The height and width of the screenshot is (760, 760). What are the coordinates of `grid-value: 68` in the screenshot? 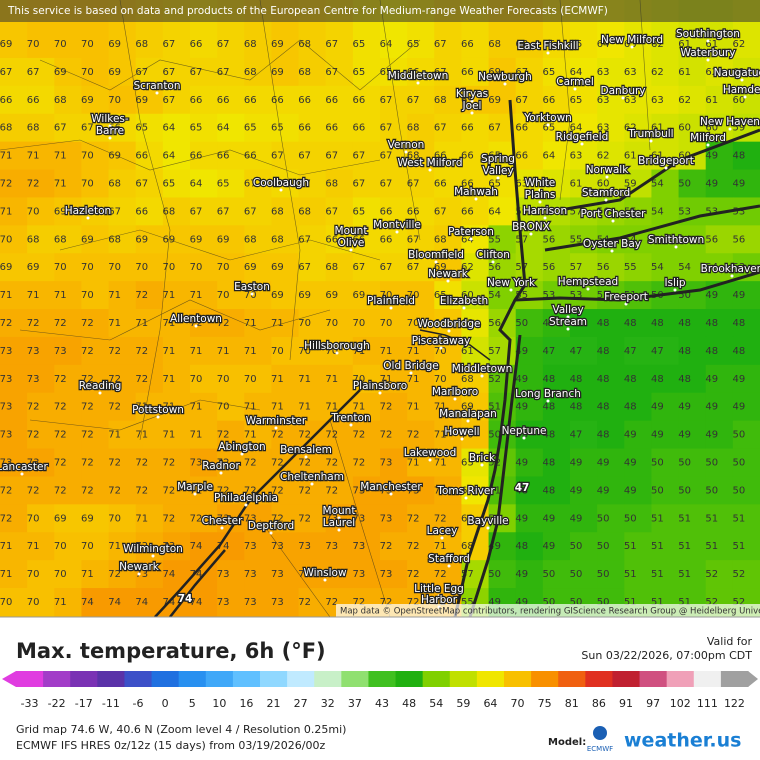 It's located at (467, 546).